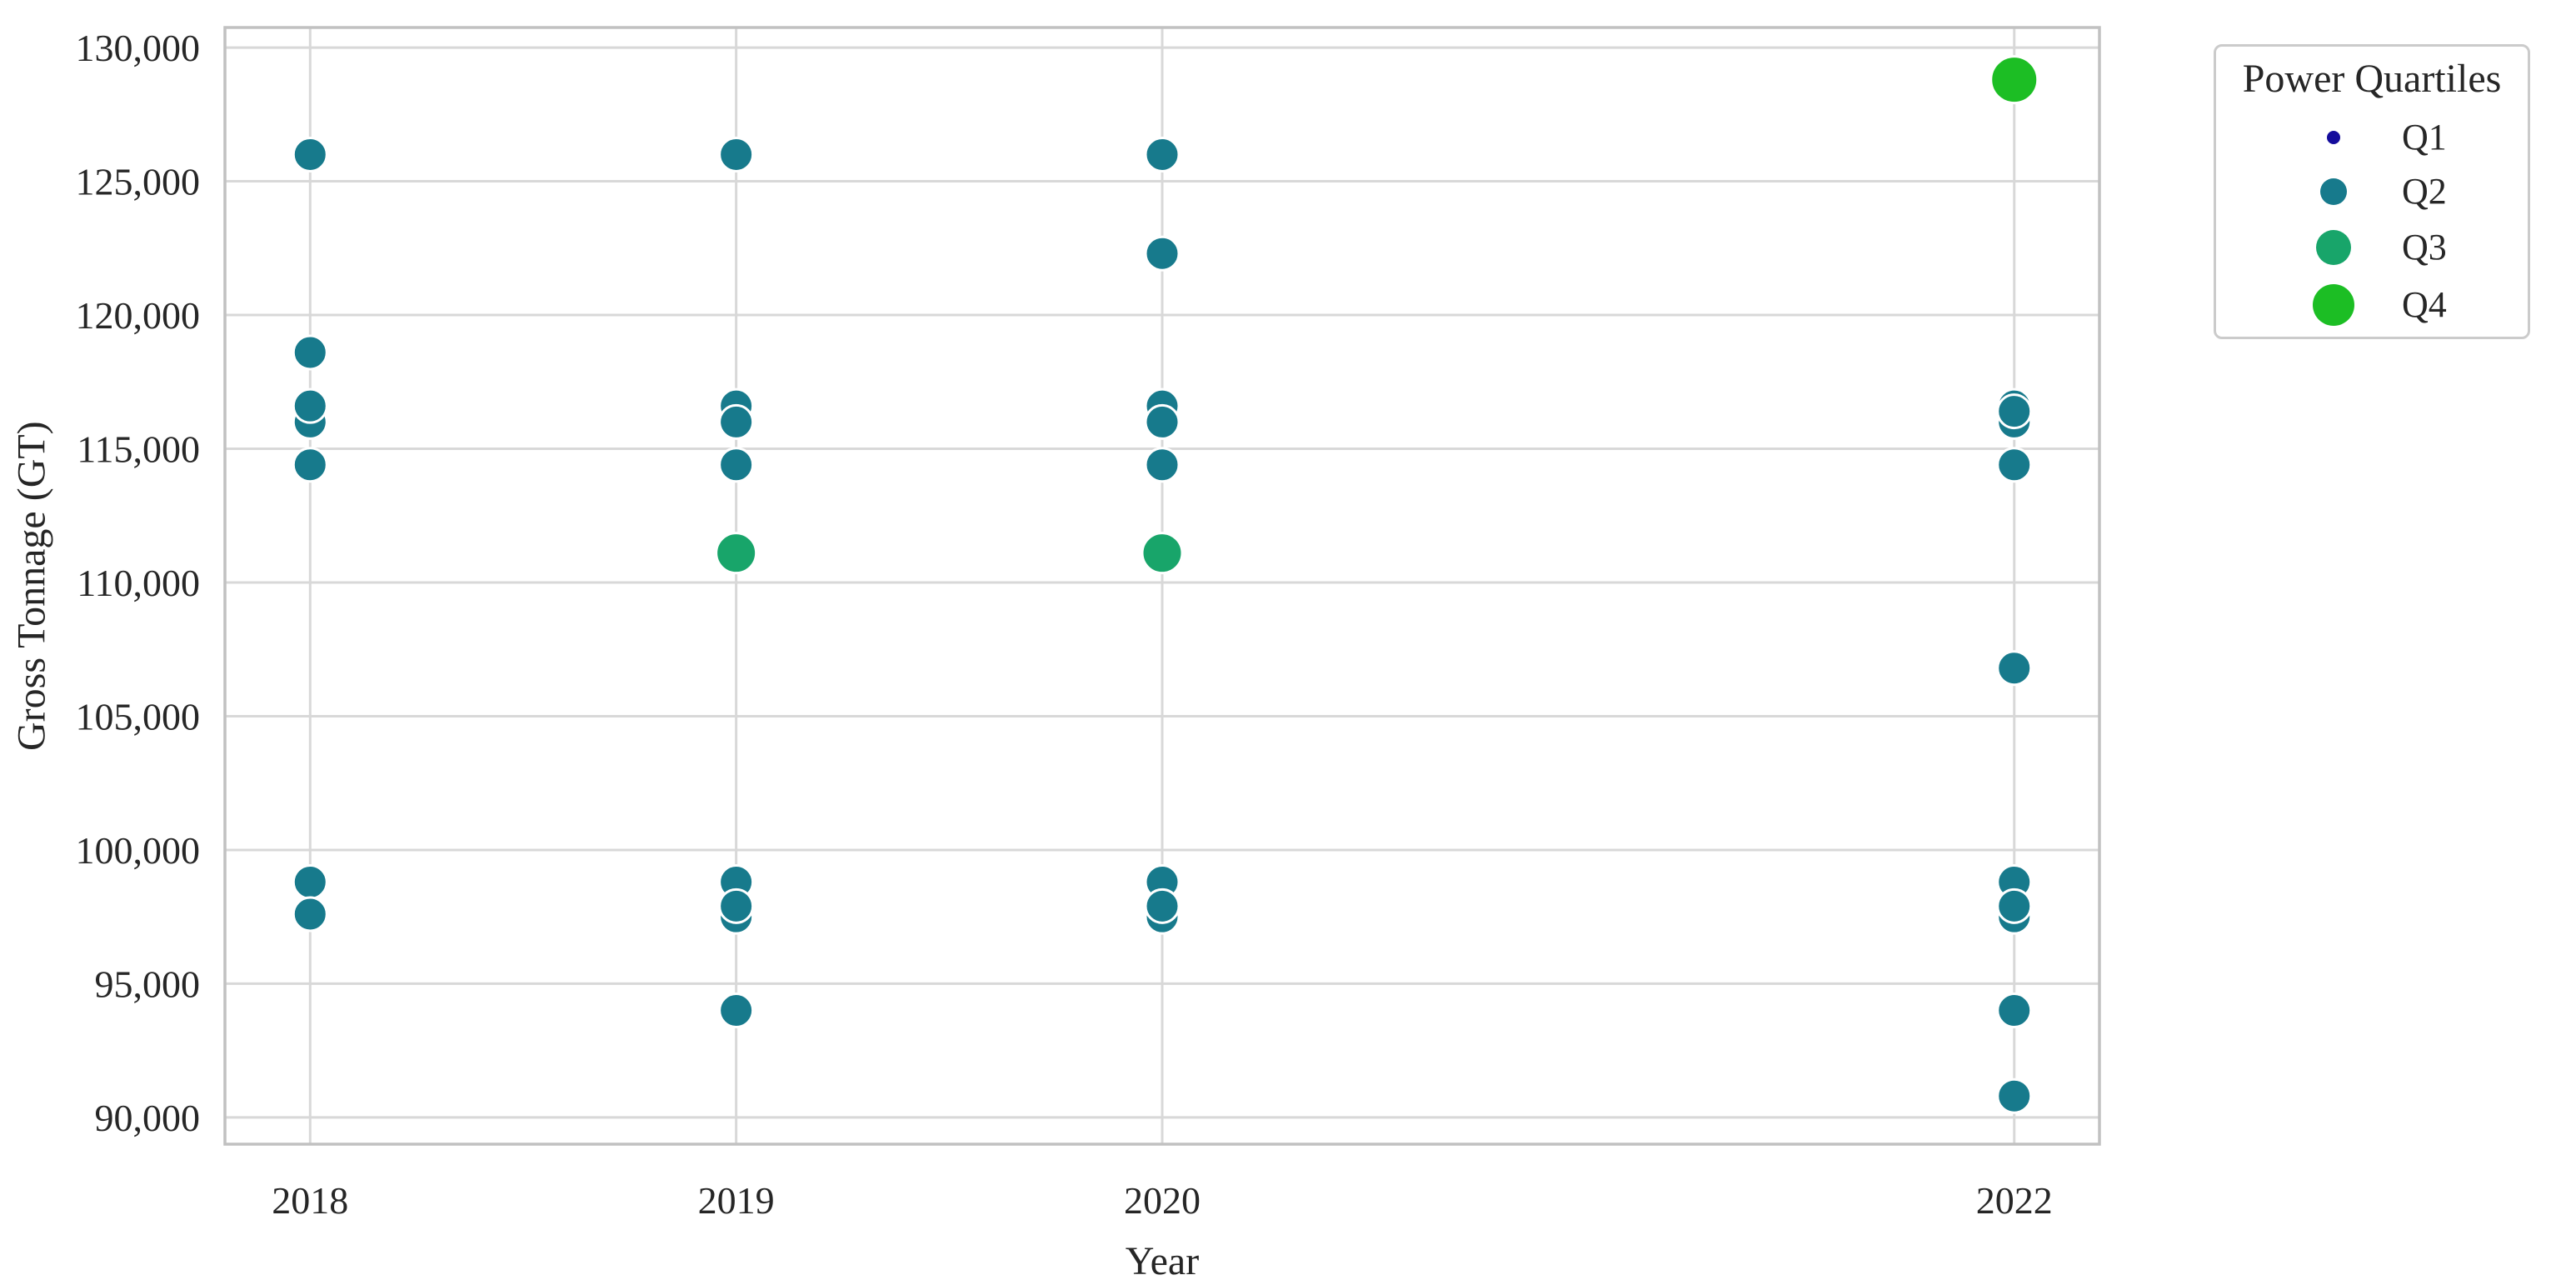  Describe the element at coordinates (138, 850) in the screenshot. I see `y-tick-label: 100,000` at that location.